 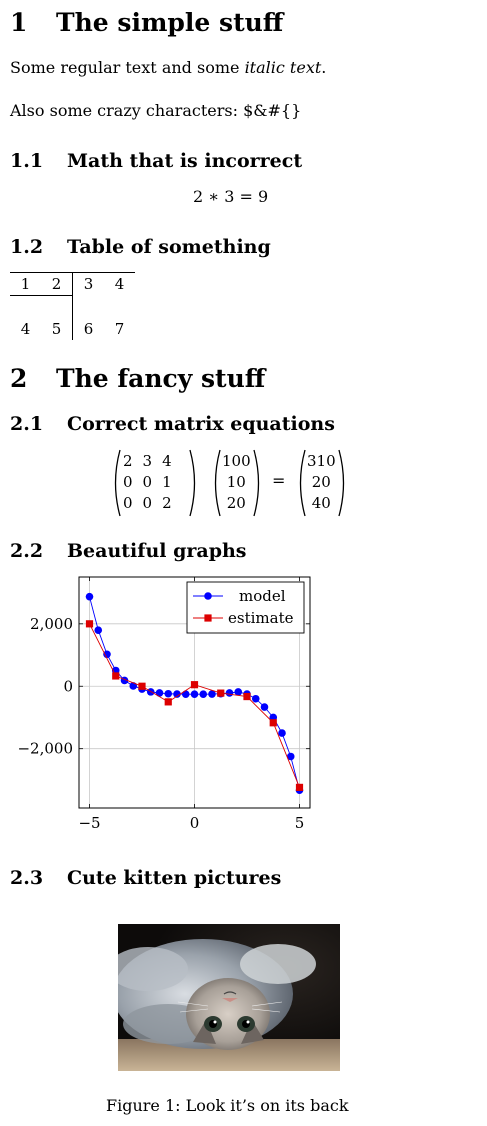 What do you see at coordinates (27, 247) in the screenshot?
I see `section-number: 1.2` at bounding box center [27, 247].